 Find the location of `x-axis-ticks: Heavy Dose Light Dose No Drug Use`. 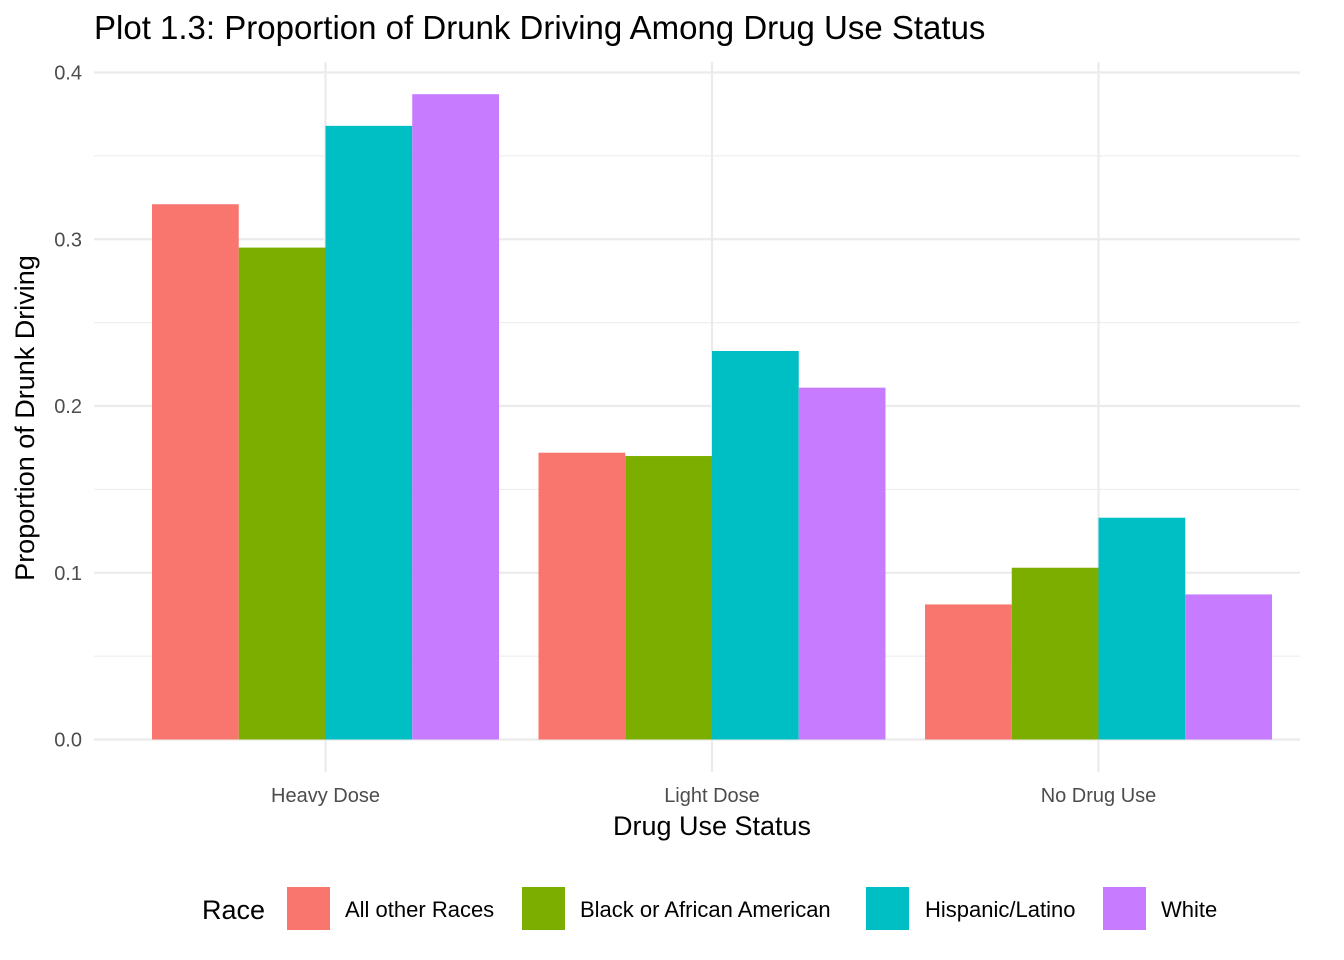

x-axis-ticks: Heavy Dose Light Dose No Drug Use is located at coordinates (713, 796).